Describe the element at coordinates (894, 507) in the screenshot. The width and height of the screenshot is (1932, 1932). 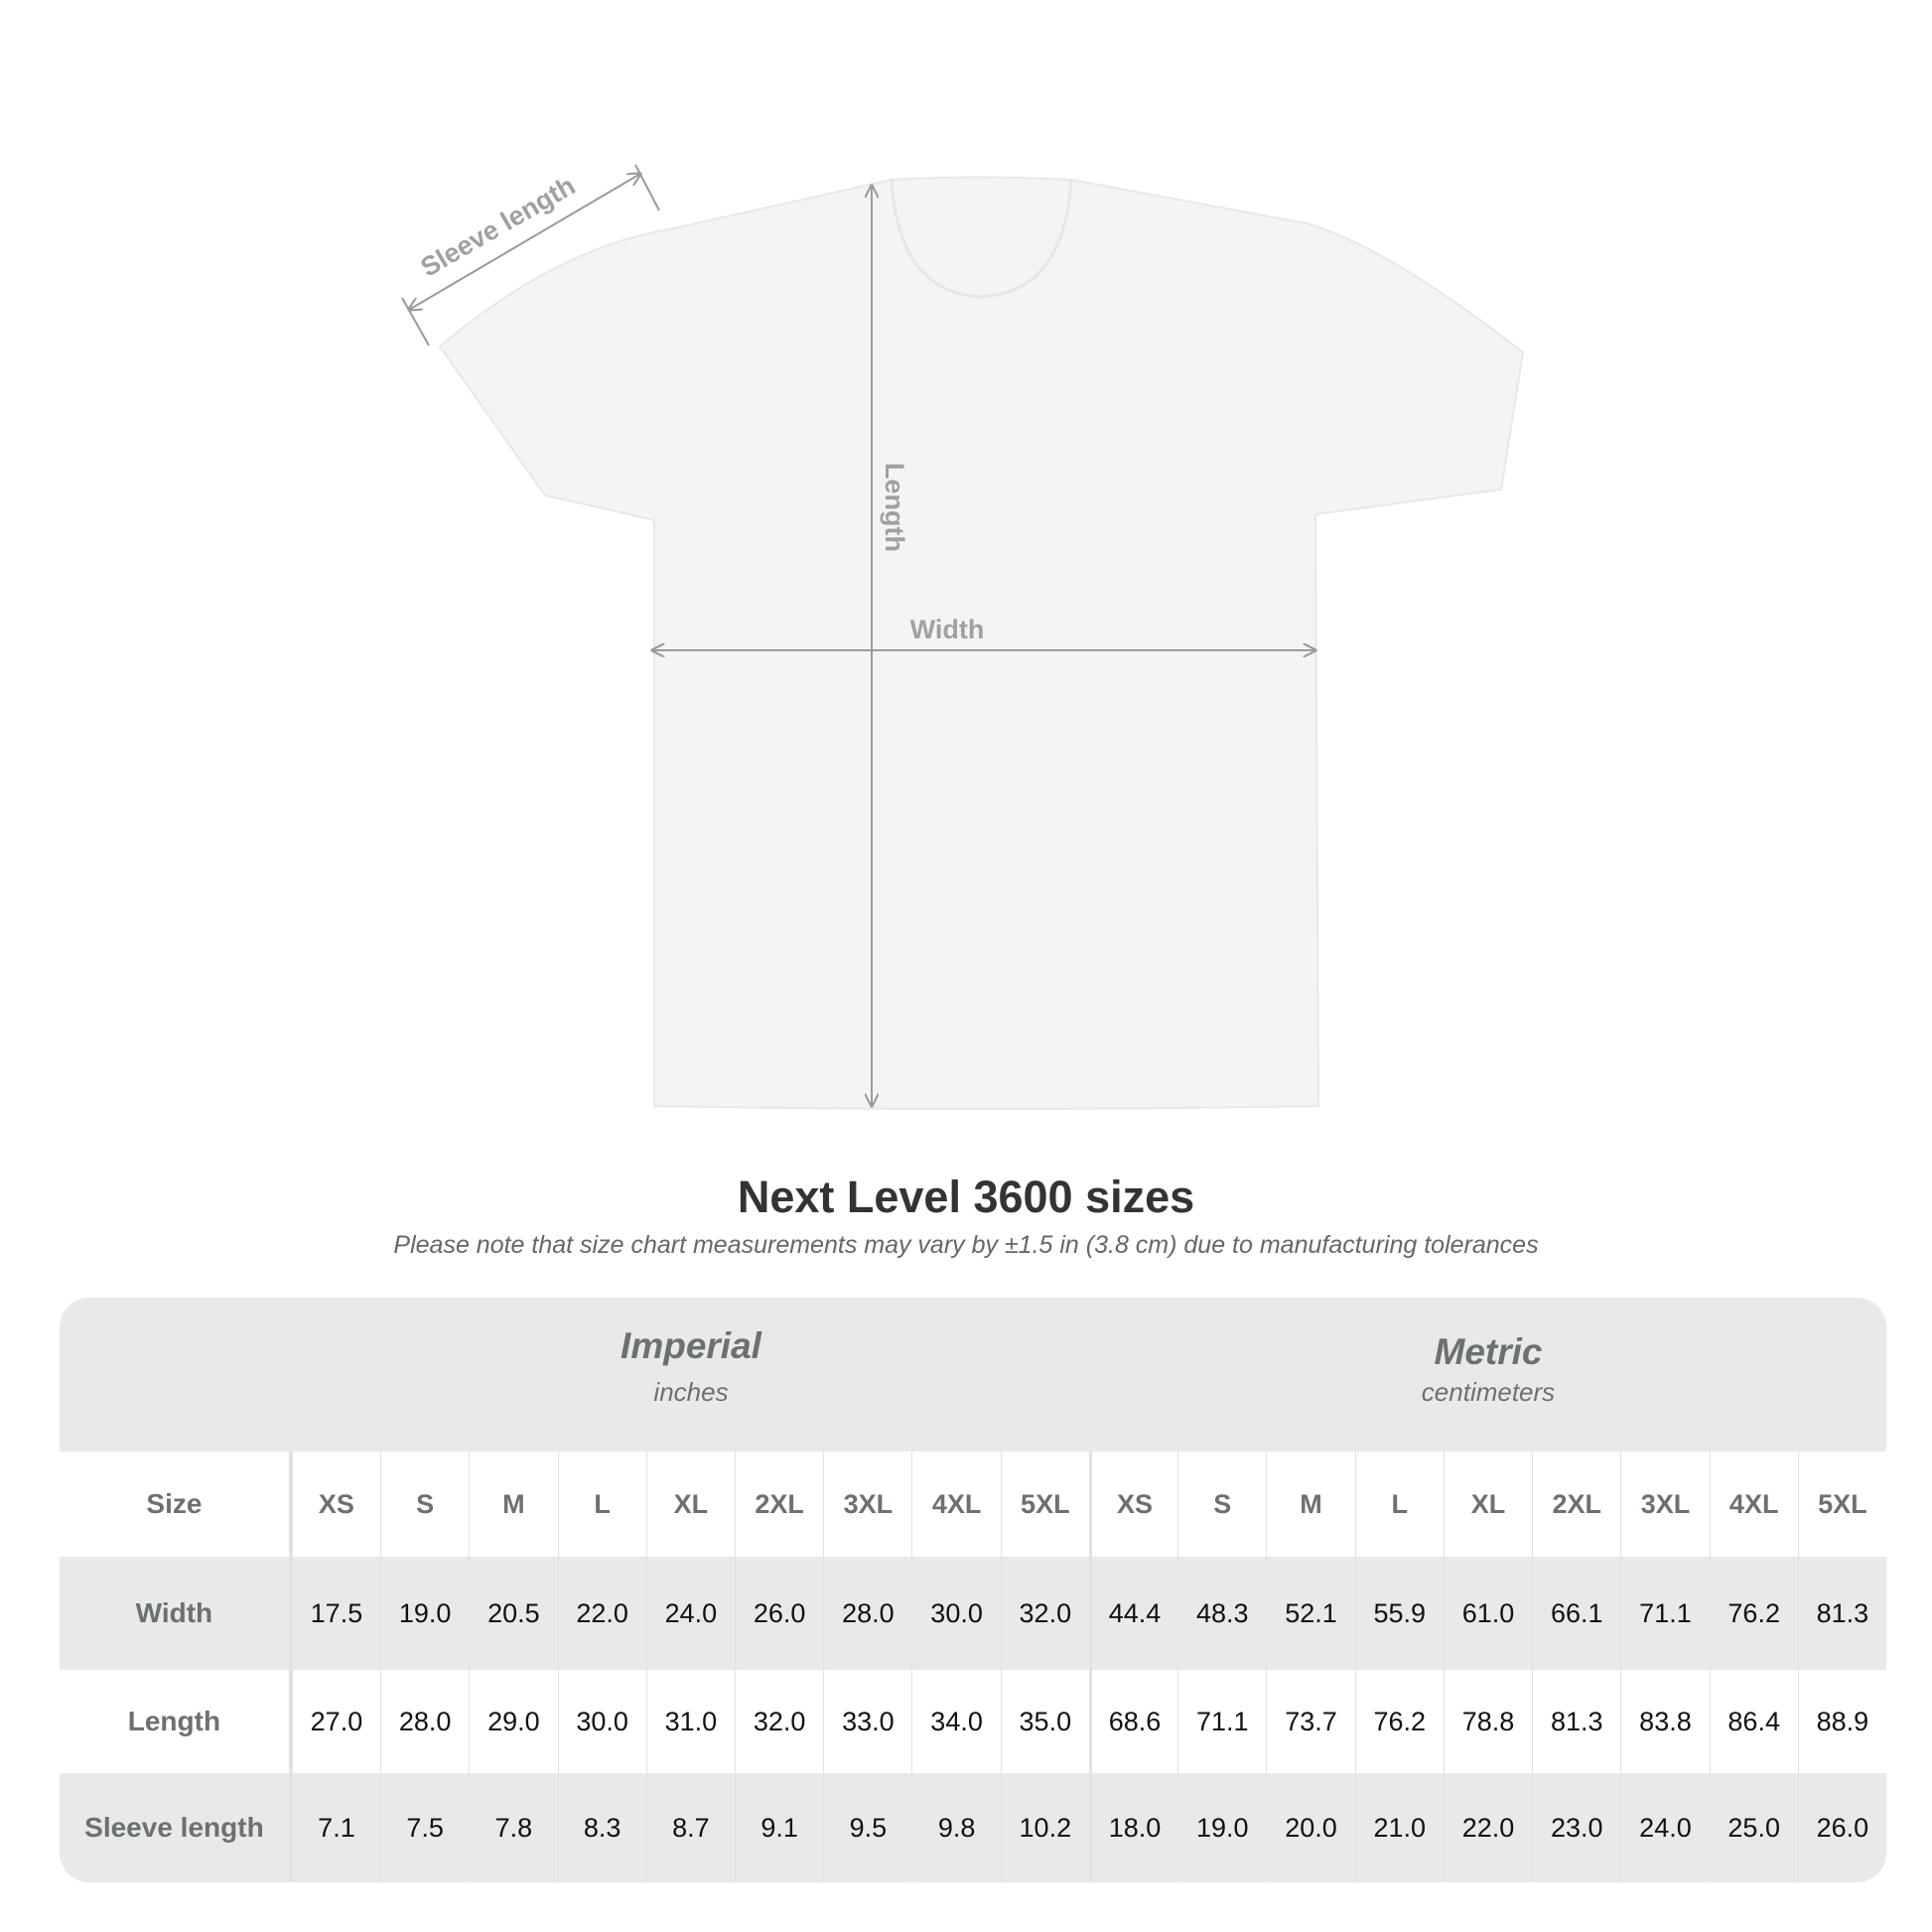
I see `length-label: Length` at that location.